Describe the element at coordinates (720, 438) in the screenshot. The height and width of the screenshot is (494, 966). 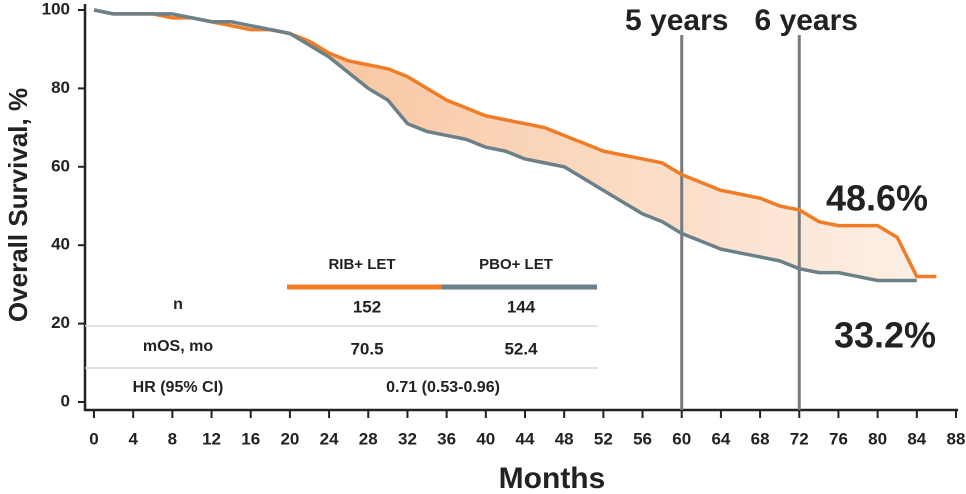
I see `x-tick-label: 64` at that location.